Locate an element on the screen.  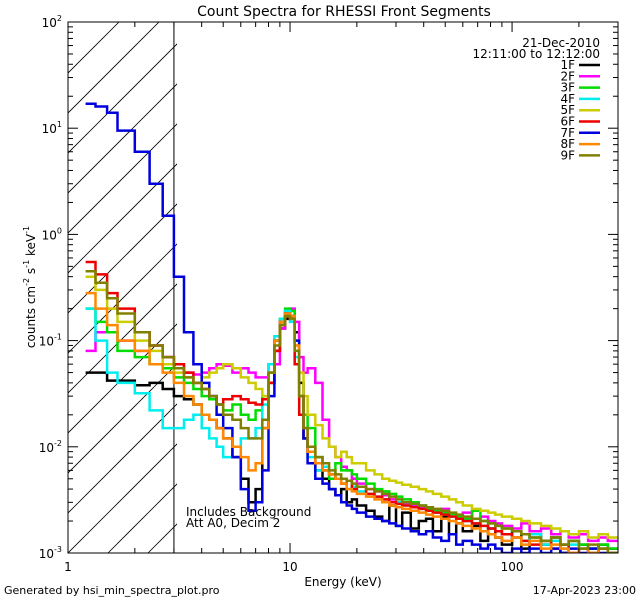
timestamp-label: 17-Apr-2023 23:00 is located at coordinates (584, 590).